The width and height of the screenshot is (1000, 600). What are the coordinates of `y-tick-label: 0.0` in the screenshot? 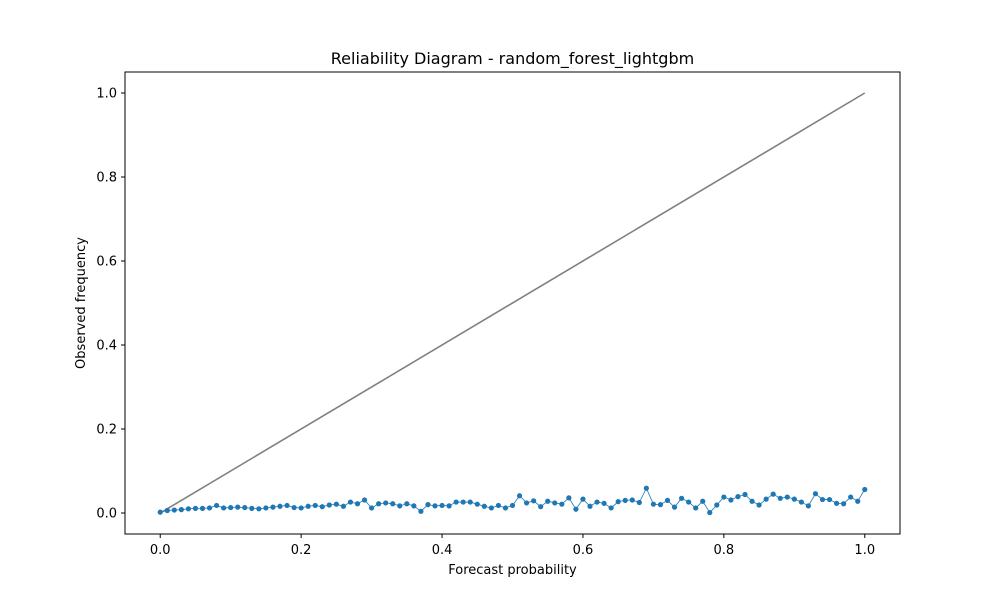 It's located at (106, 514).